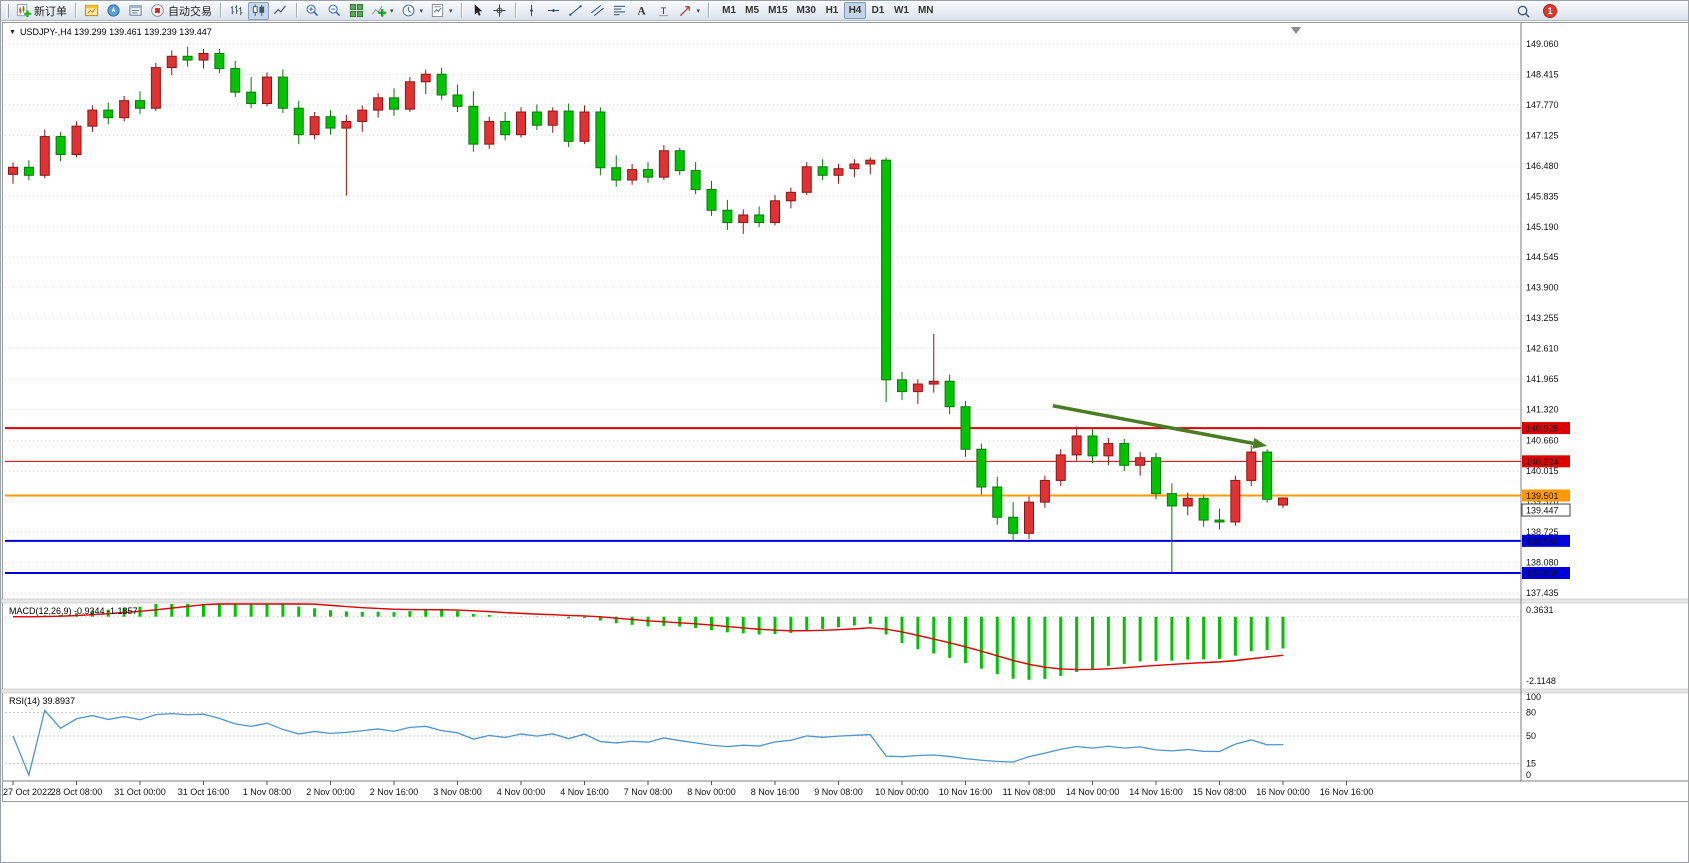 The height and width of the screenshot is (863, 1689). I want to click on text-icon: A, so click(641, 11).